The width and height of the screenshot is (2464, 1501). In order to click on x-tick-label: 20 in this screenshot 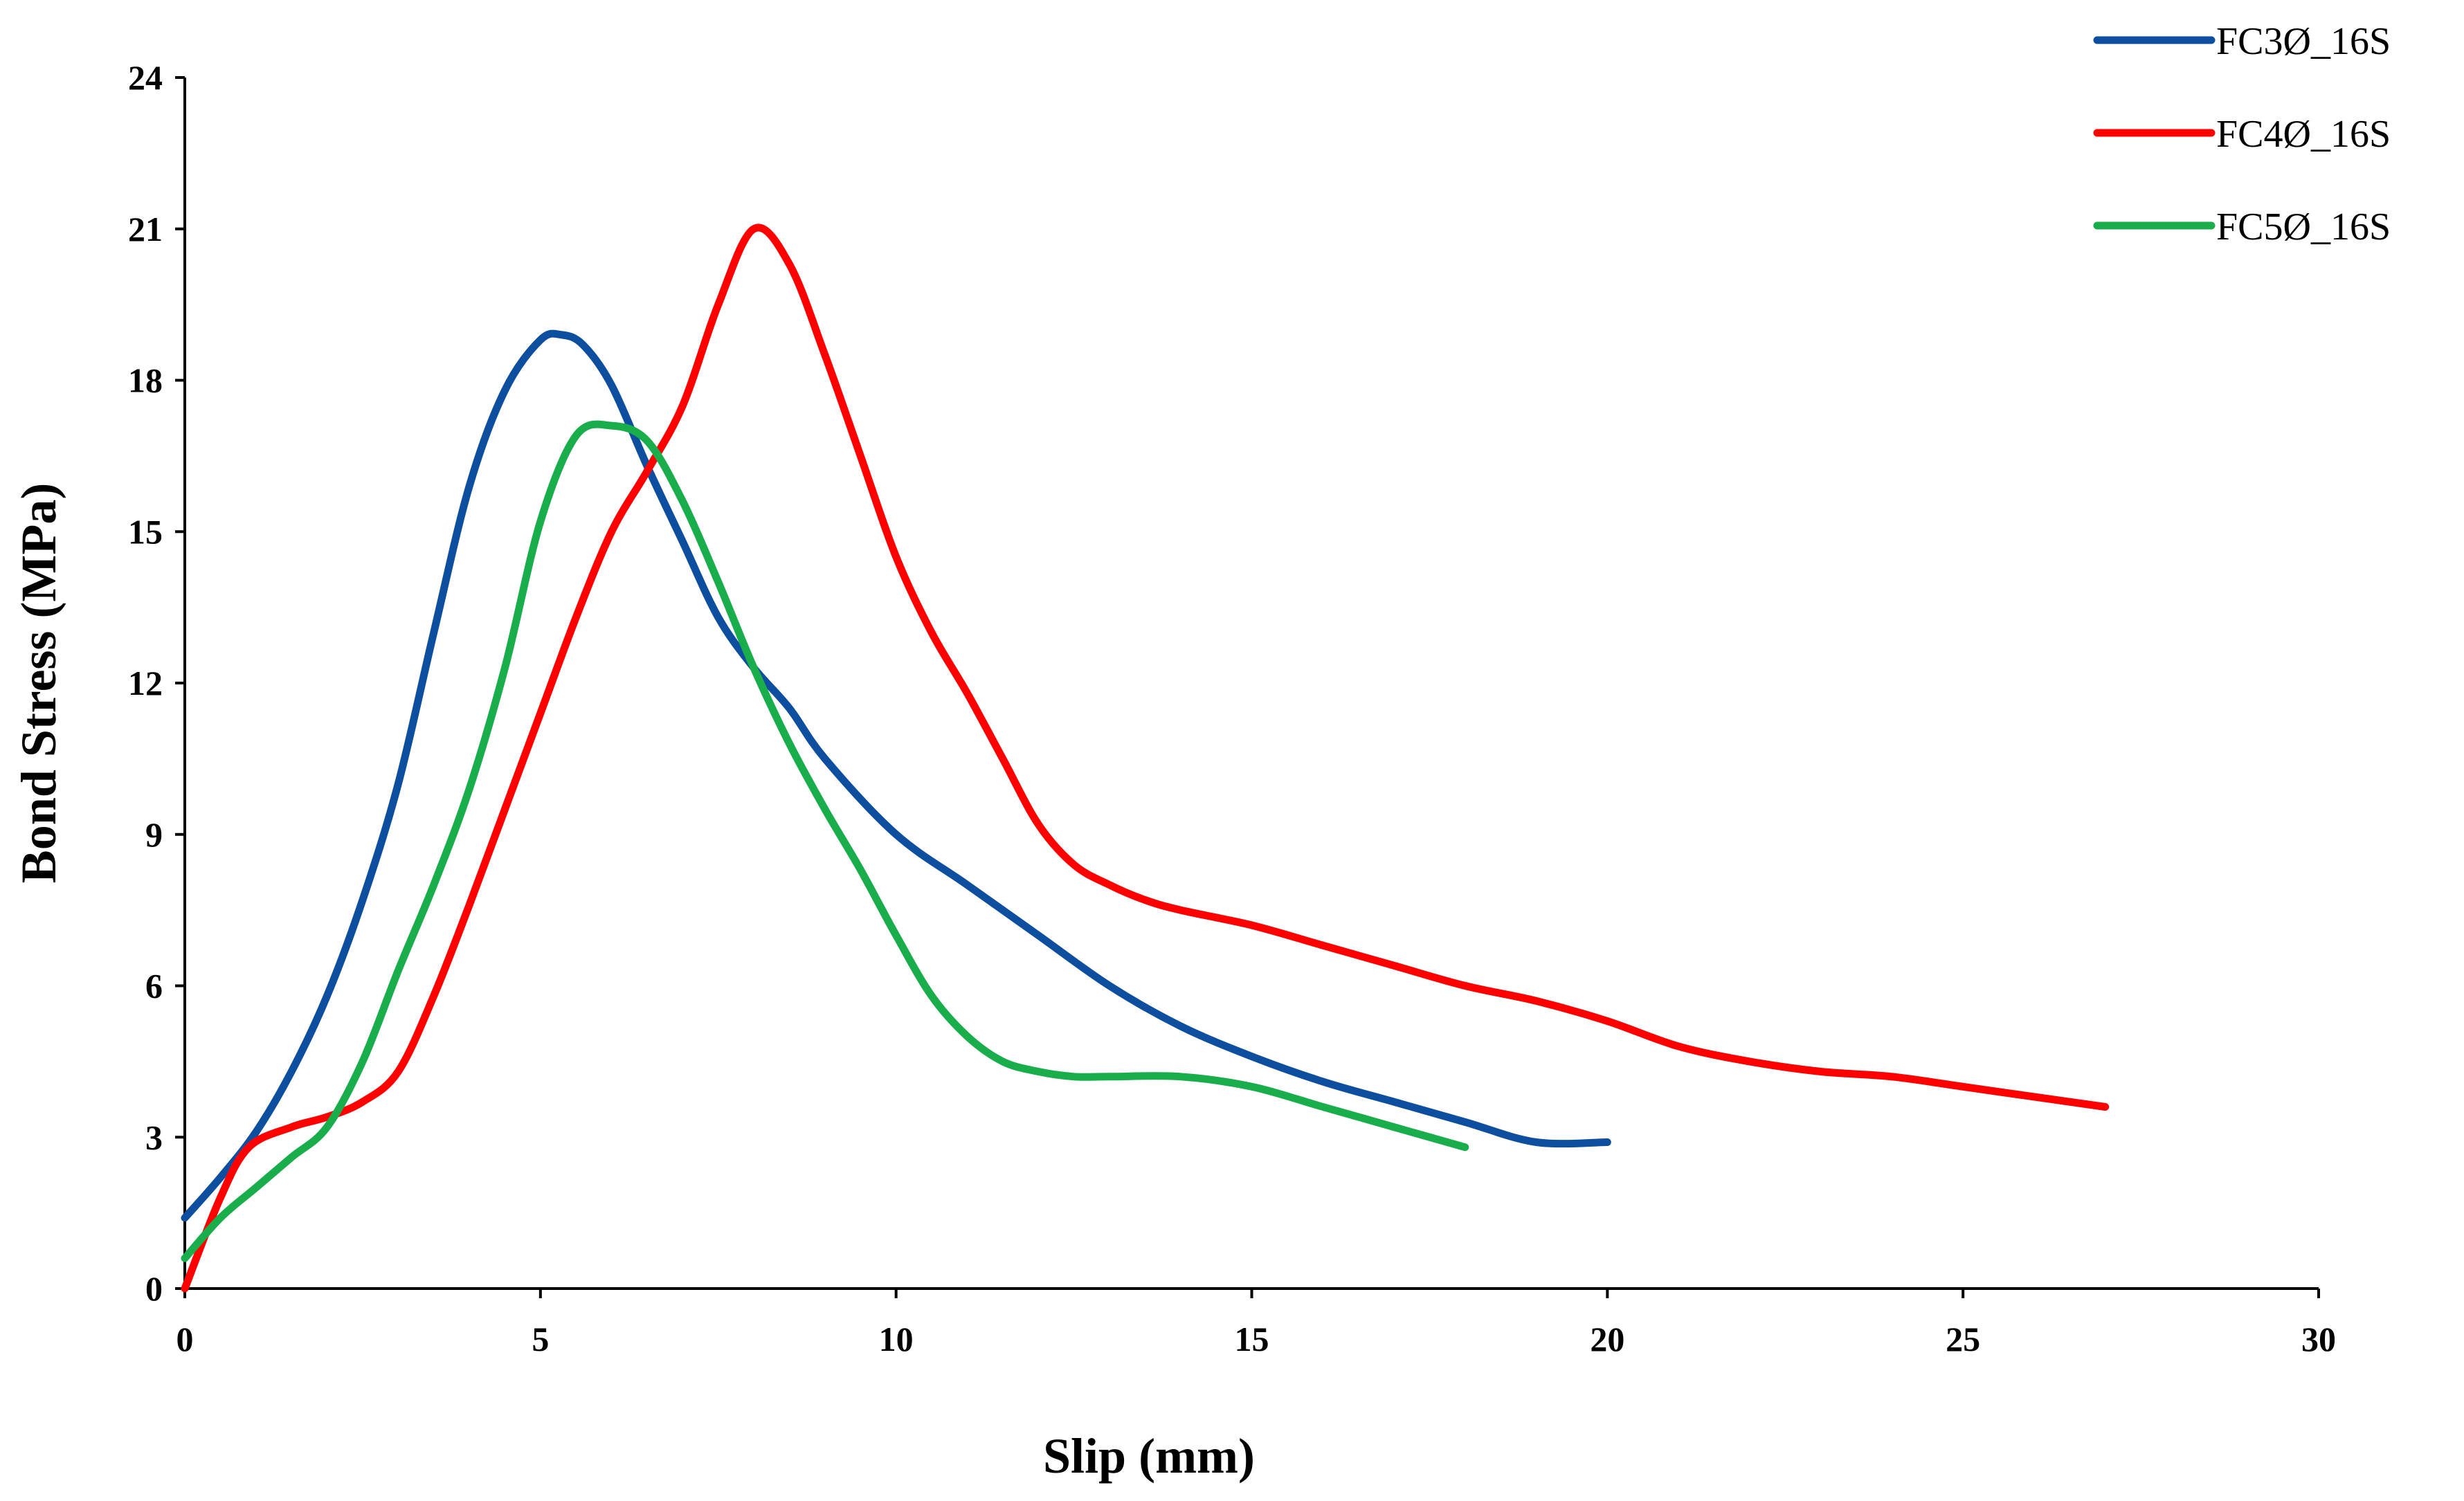, I will do `click(1607, 1339)`.